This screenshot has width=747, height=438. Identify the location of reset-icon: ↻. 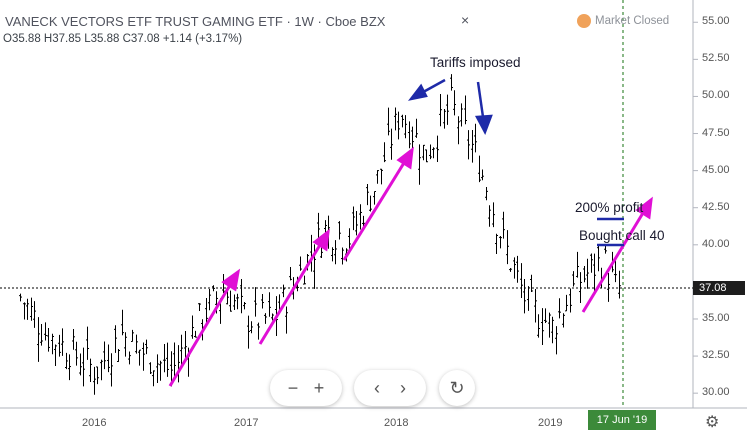
(457, 387).